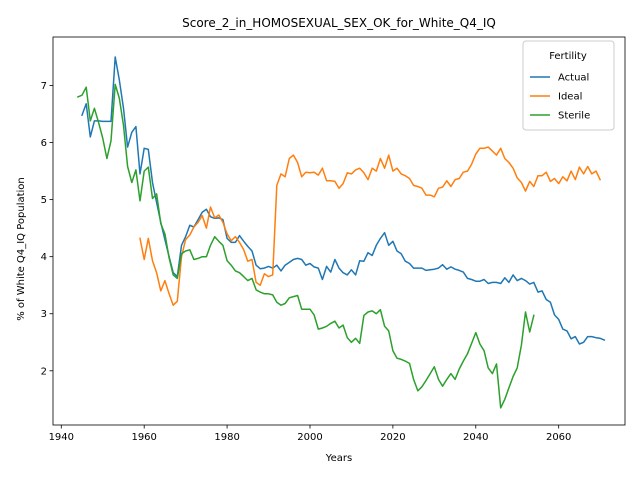 This screenshot has height=480, width=640. Describe the element at coordinates (44, 257) in the screenshot. I see `y-tick-label: 4` at that location.